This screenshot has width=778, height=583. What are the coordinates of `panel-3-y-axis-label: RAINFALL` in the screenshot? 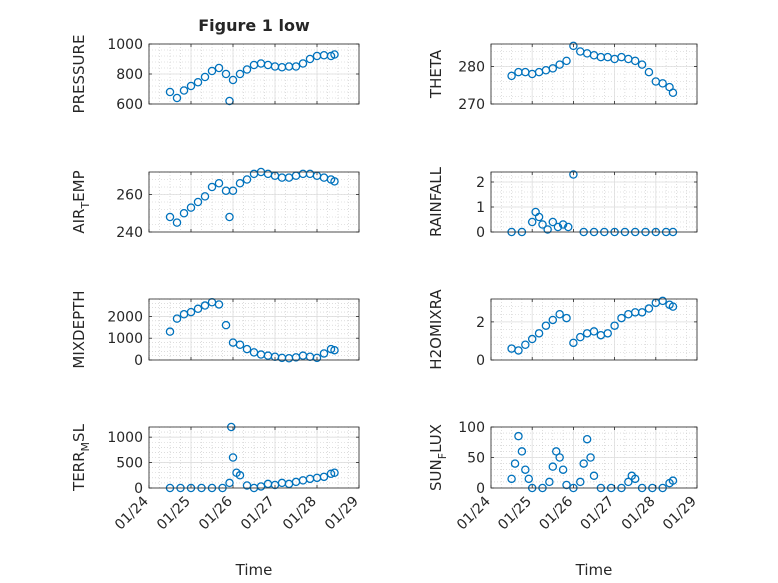 It's located at (436, 201).